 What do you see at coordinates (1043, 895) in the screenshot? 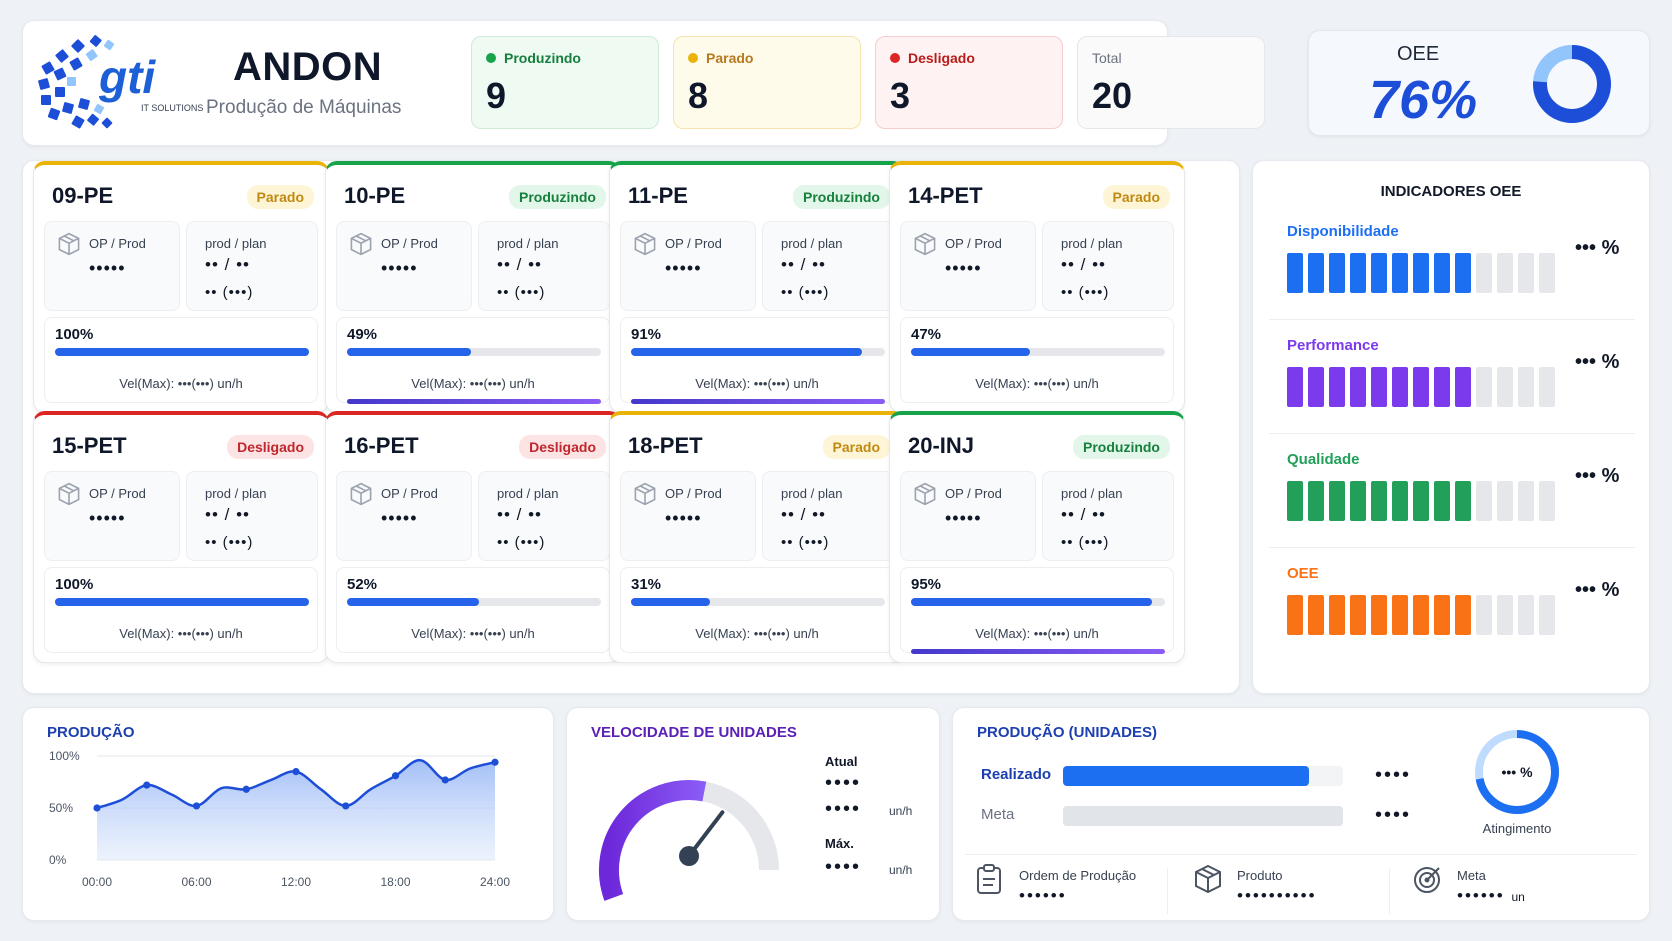
I see `footer-value: ••••••` at bounding box center [1043, 895].